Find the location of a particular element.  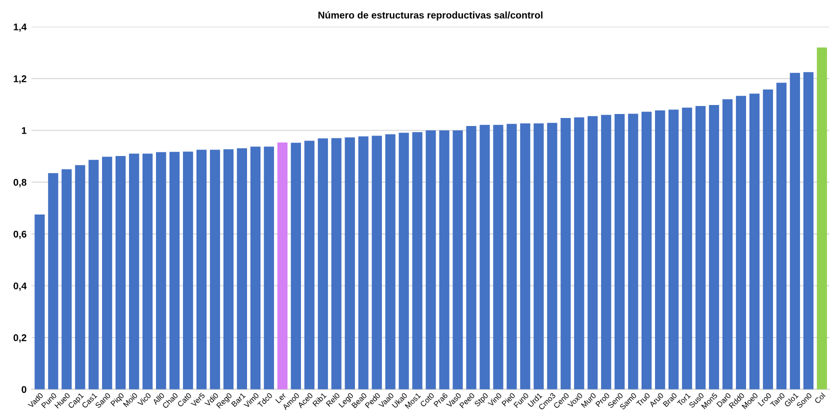

y-tick-label: 0 is located at coordinates (24, 389).